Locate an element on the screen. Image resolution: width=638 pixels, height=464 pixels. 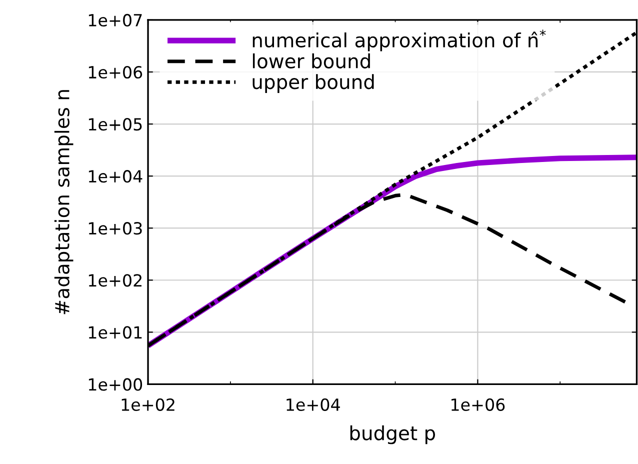
y-tick-label: 1e+05 is located at coordinates (115, 124).